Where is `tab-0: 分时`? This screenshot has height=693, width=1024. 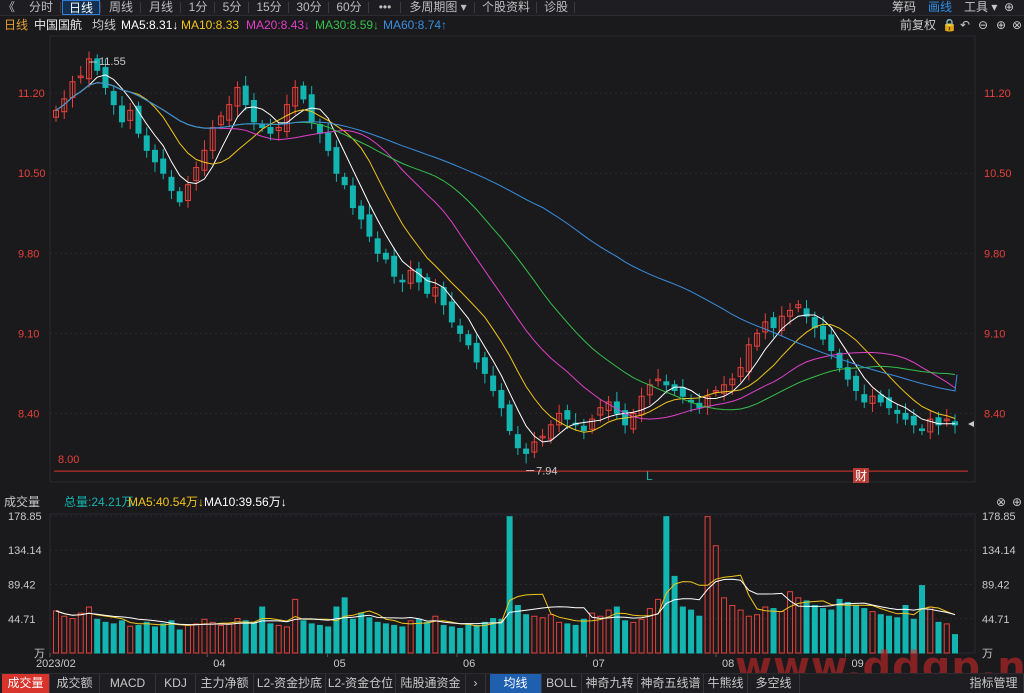 tab-0: 分时 is located at coordinates (40, 7).